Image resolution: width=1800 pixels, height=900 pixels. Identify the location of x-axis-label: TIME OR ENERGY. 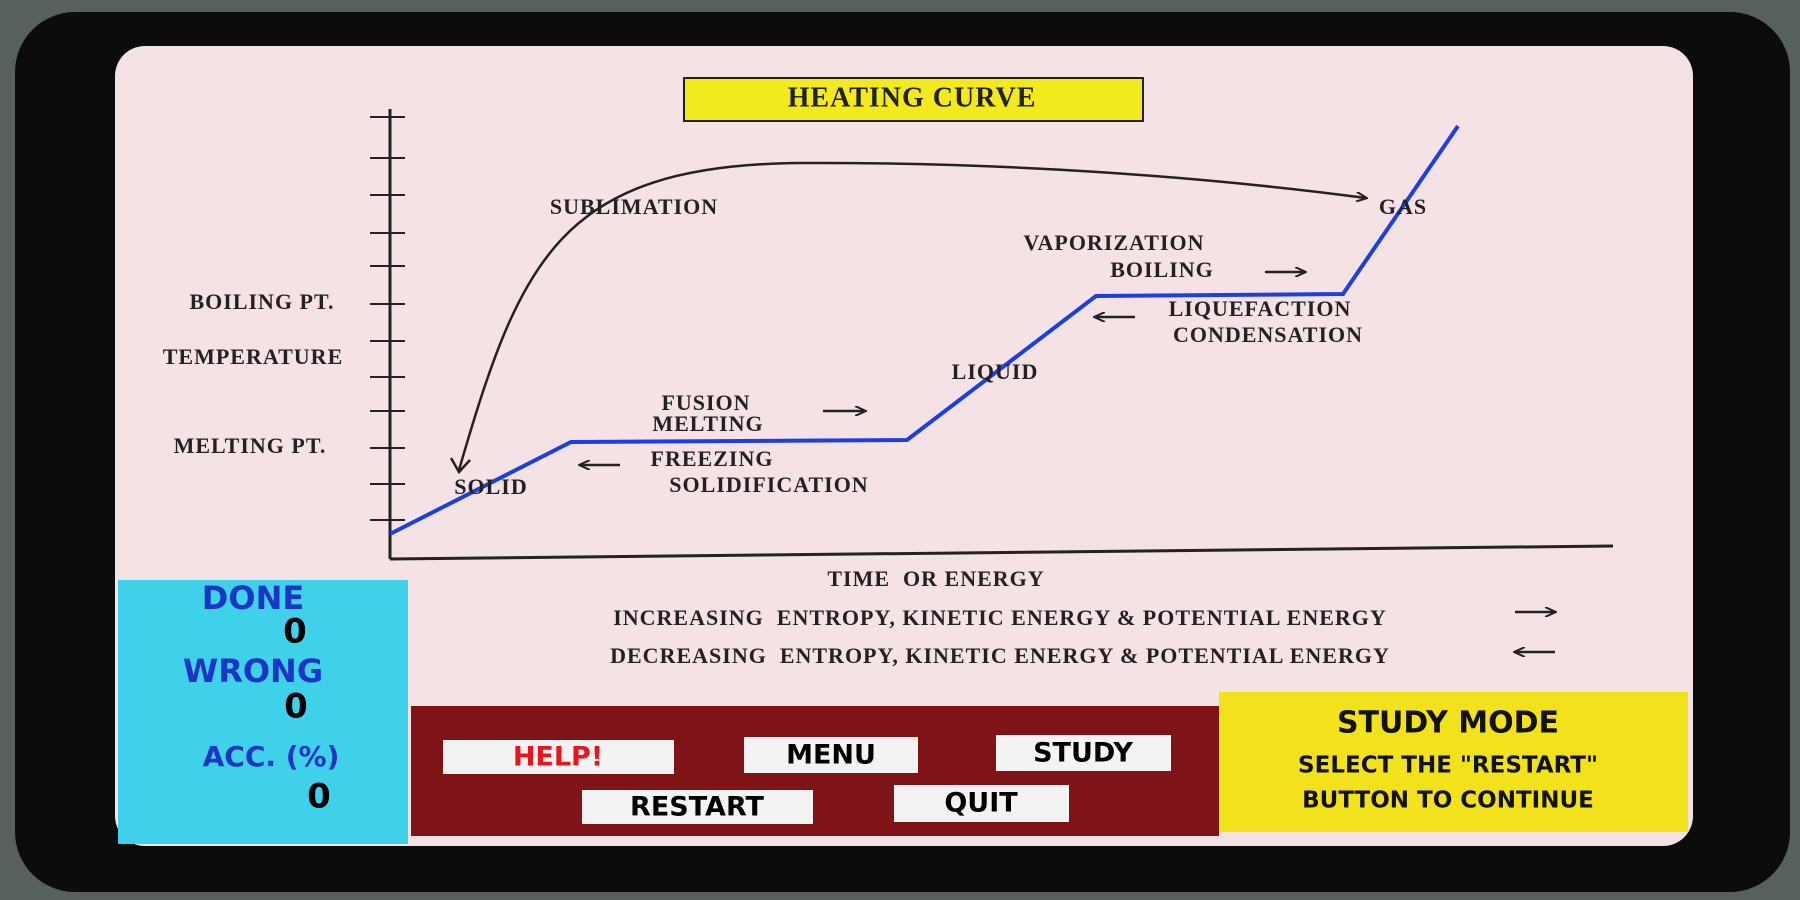
(935, 578).